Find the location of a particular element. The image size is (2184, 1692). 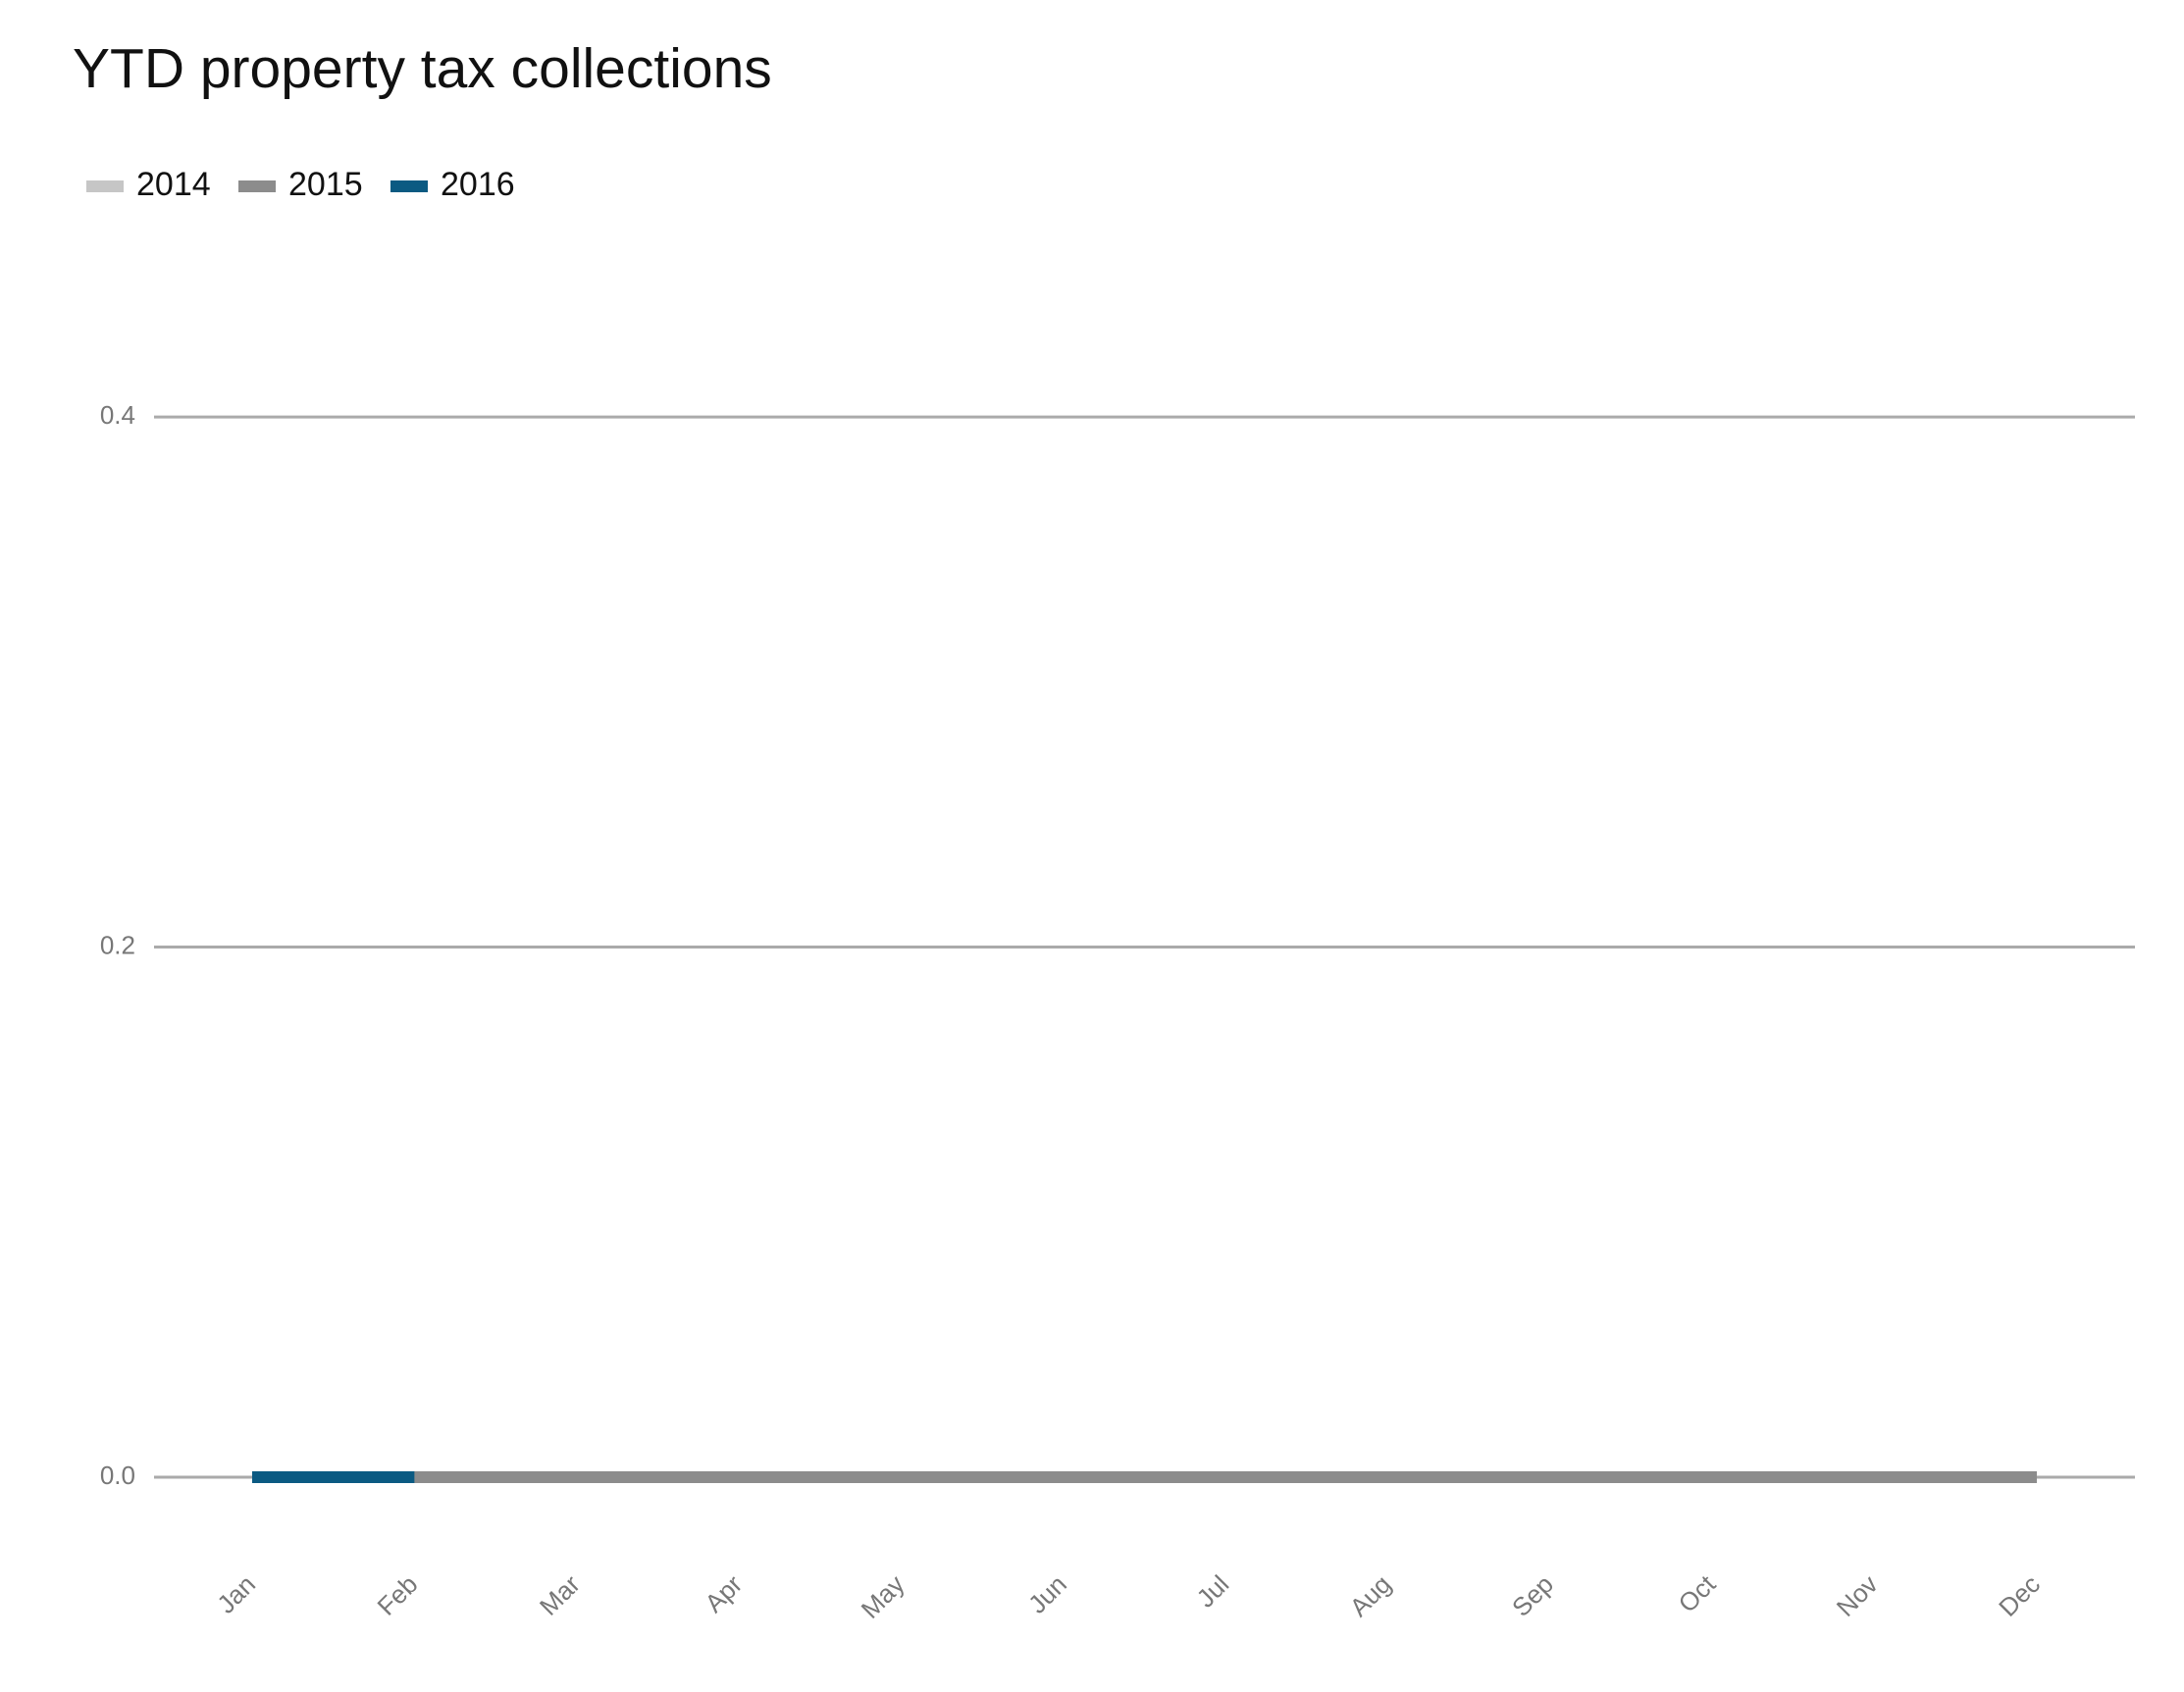

y-tick-label: 0.4 is located at coordinates (117, 415).